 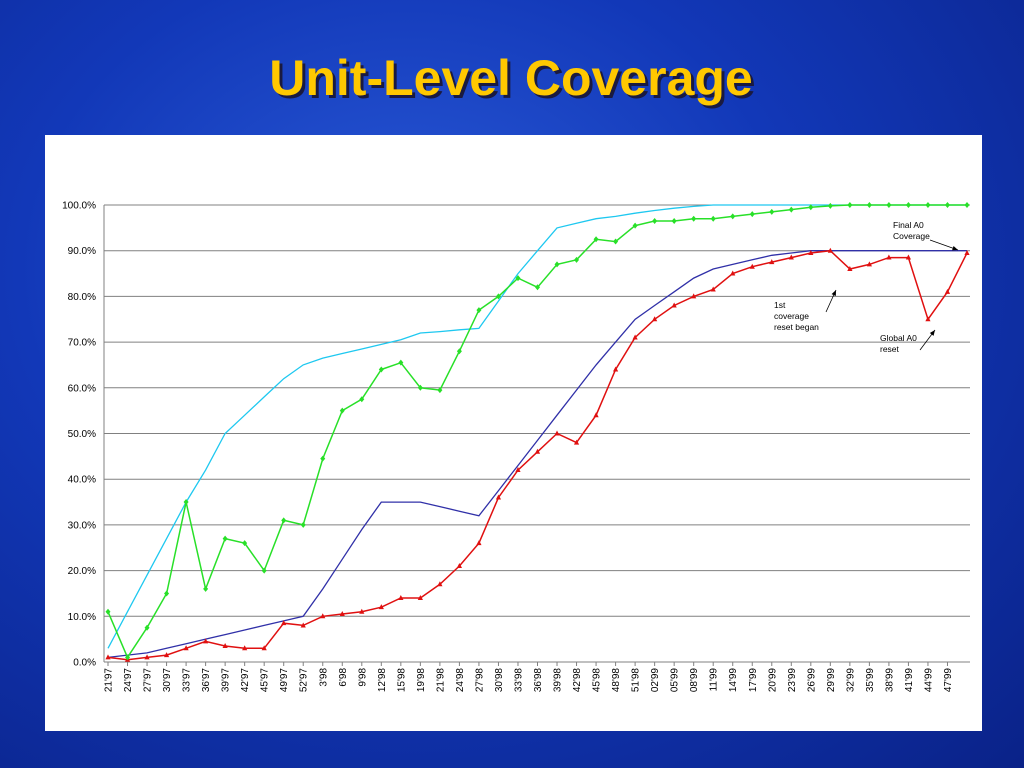 What do you see at coordinates (890, 349) in the screenshot?
I see `annotation: reset` at bounding box center [890, 349].